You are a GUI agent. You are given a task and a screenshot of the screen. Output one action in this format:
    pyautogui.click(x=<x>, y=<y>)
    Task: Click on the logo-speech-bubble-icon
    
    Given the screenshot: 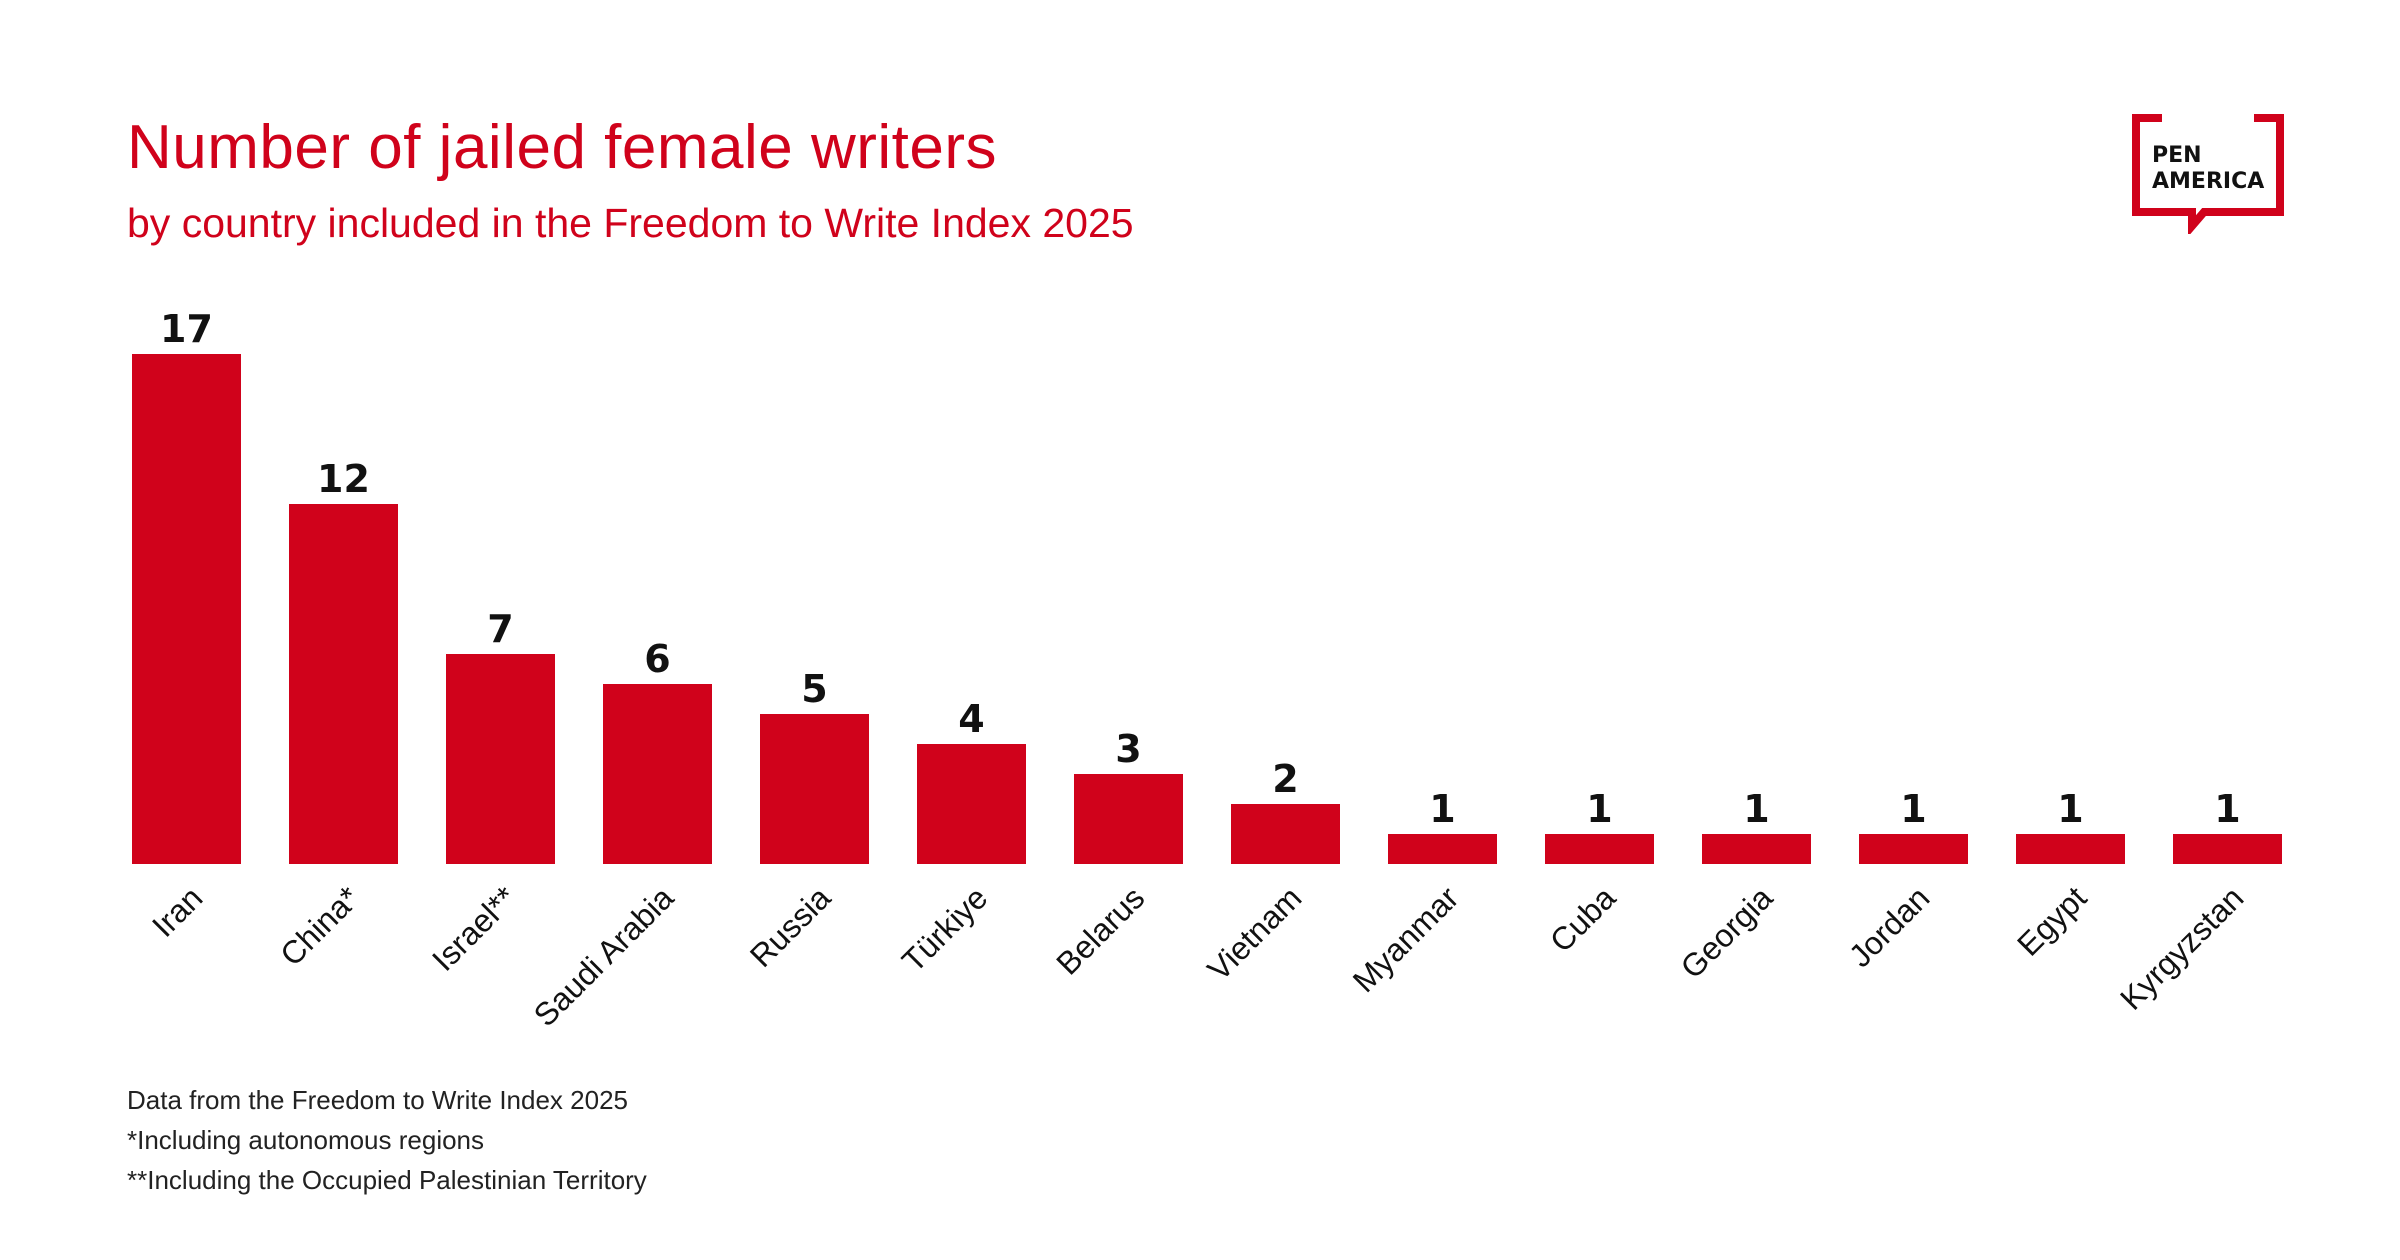 What is the action you would take?
    pyautogui.click(x=2208, y=174)
    